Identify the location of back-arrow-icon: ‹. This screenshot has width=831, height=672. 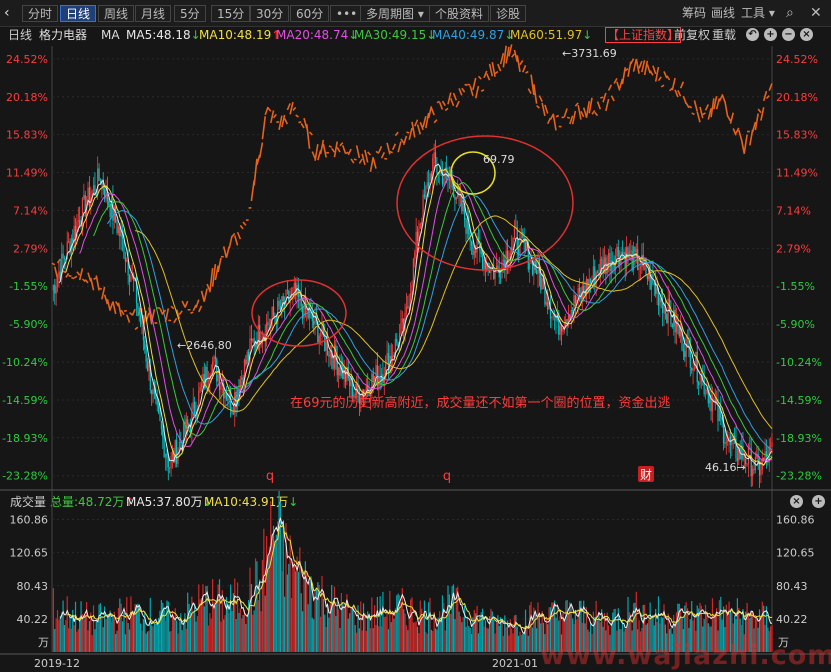
(7, 13).